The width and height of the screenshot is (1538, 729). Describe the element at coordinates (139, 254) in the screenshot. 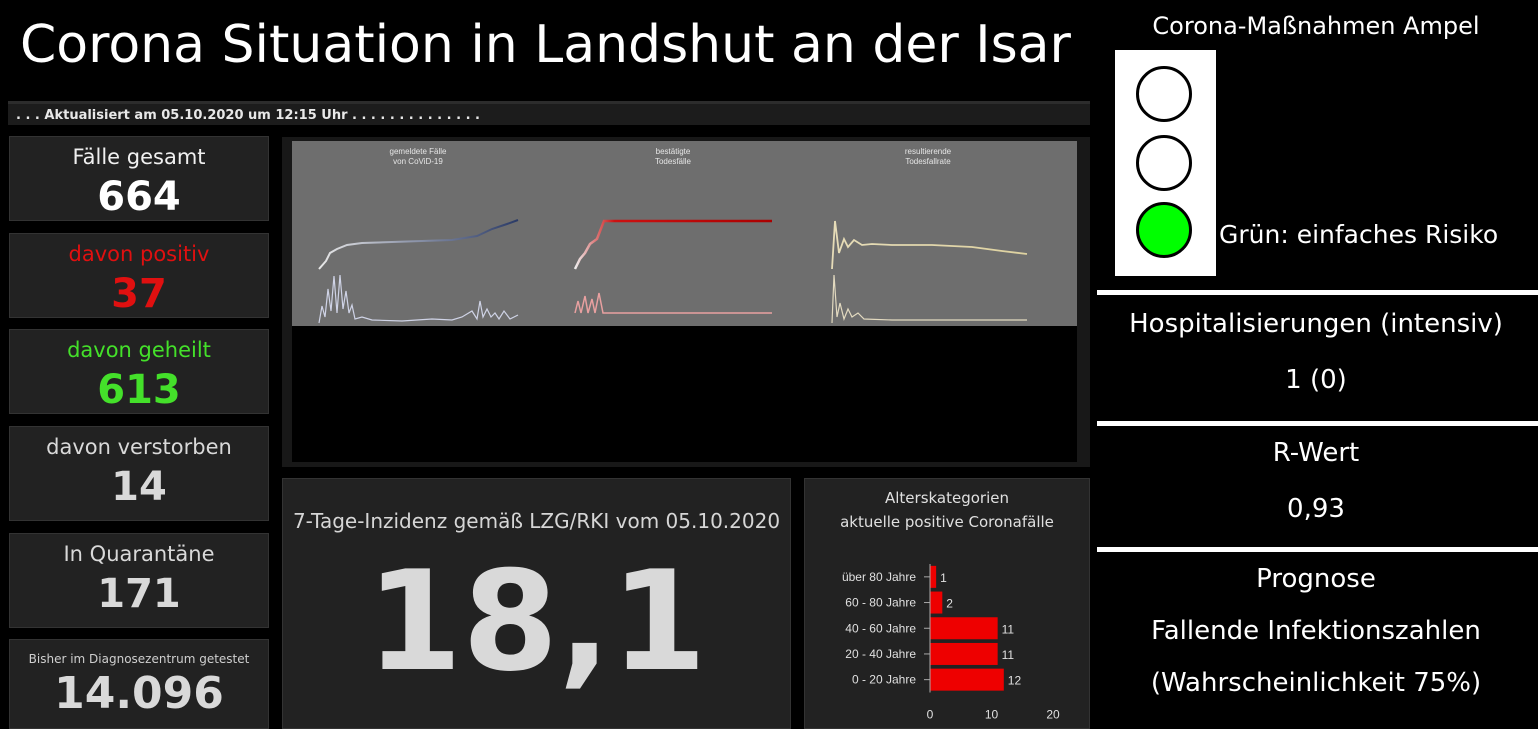

I see `tile-label: davon positiv` at that location.